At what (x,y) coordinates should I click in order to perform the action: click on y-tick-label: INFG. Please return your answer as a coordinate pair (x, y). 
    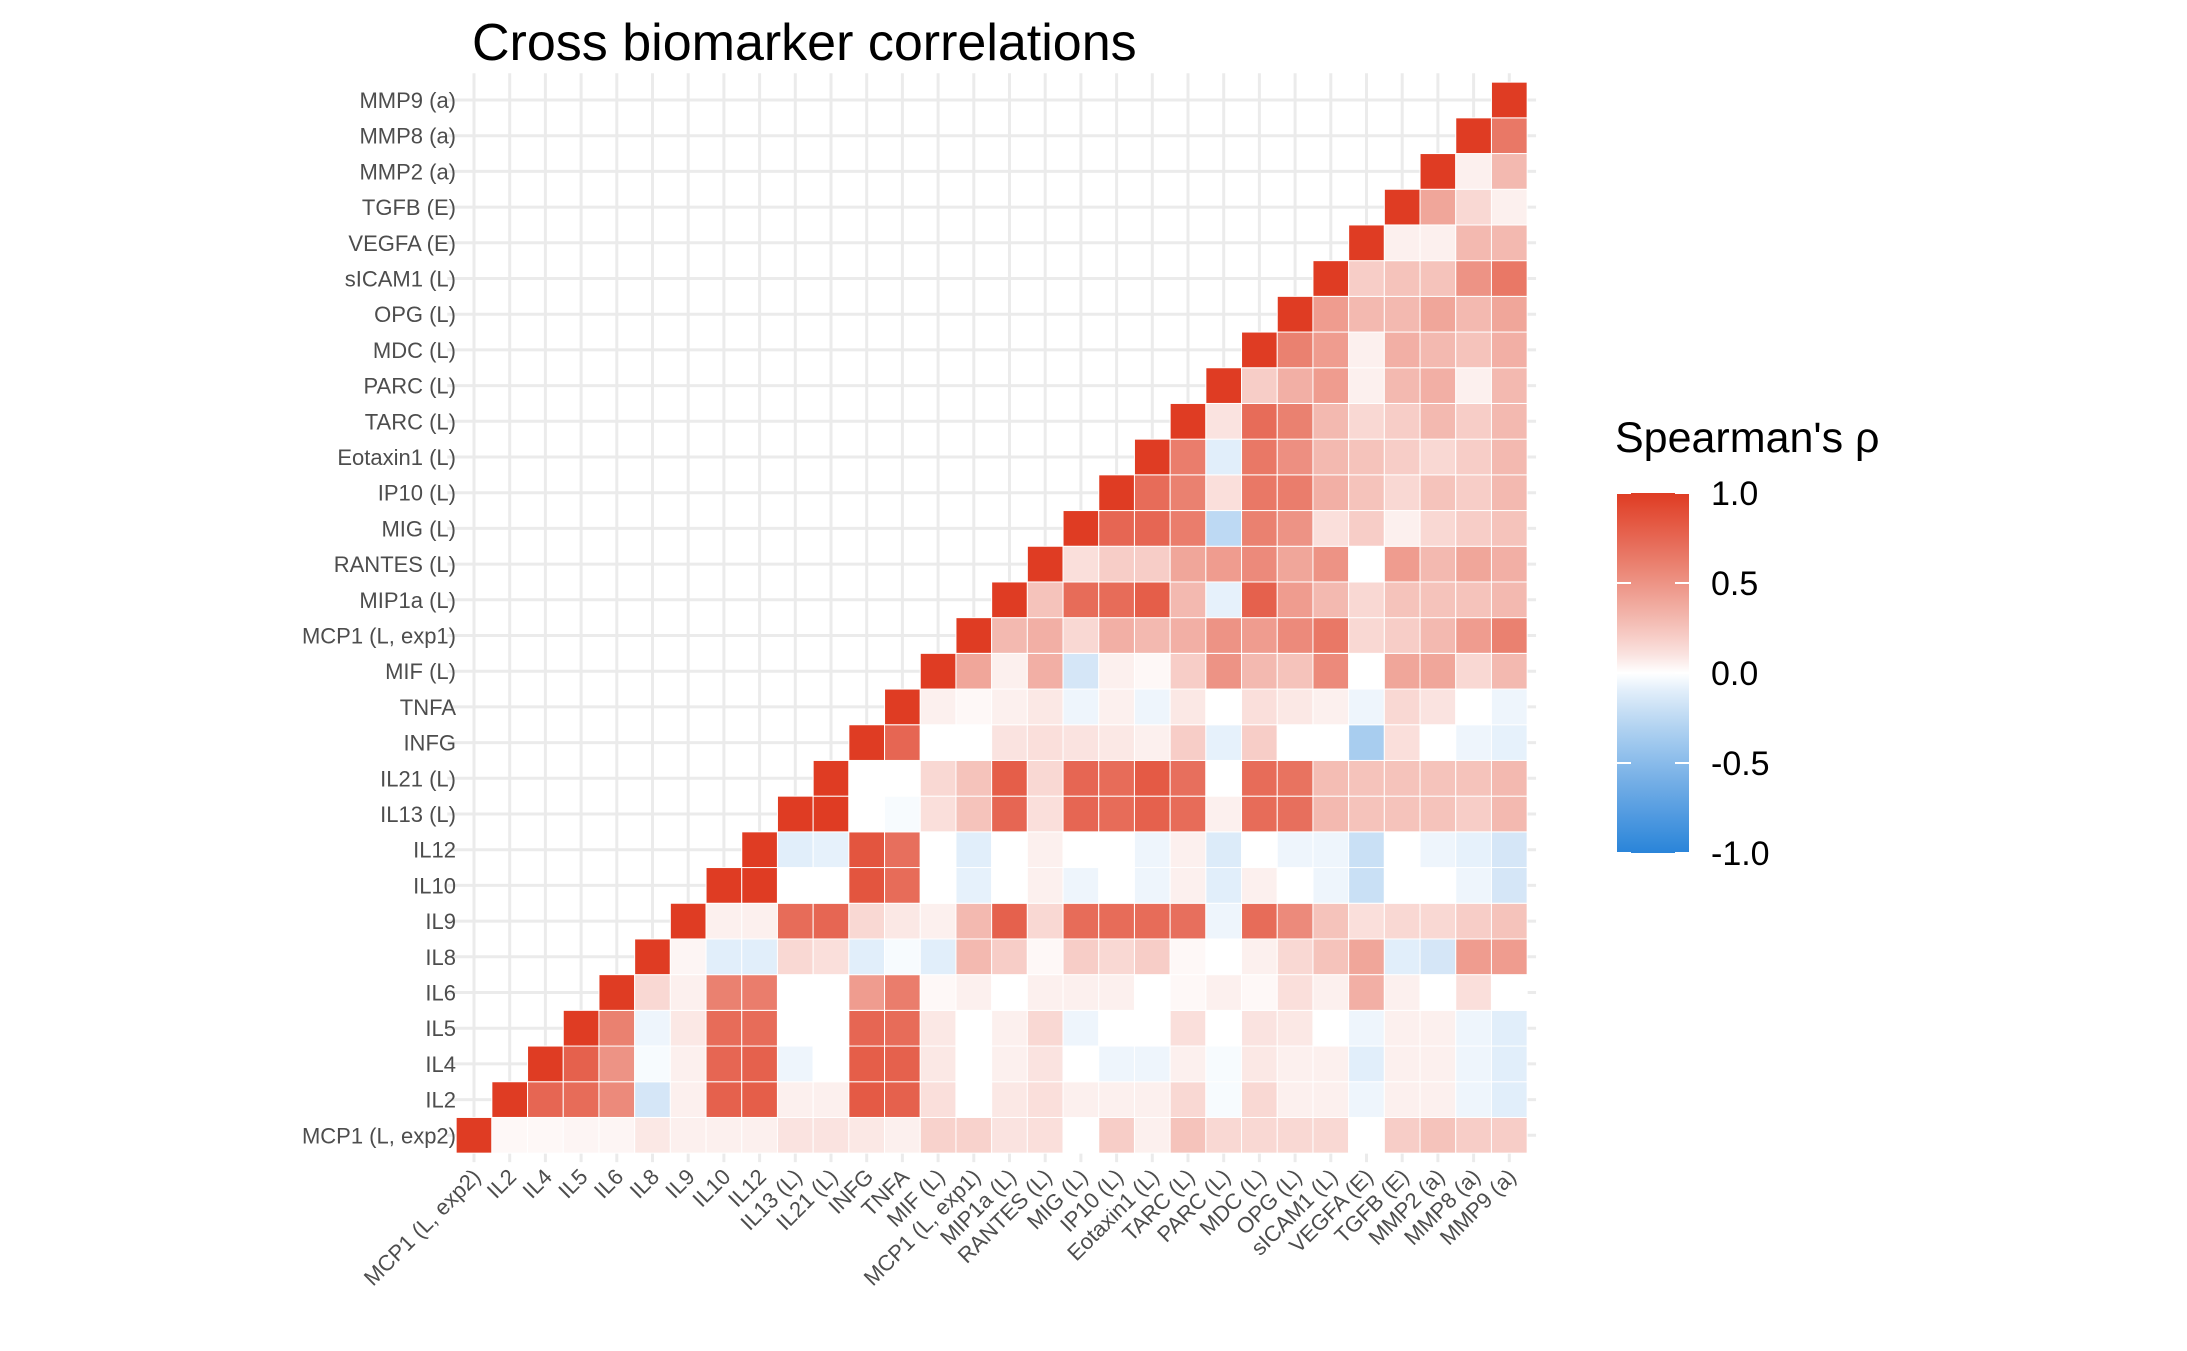
    Looking at the image, I should click on (429, 743).